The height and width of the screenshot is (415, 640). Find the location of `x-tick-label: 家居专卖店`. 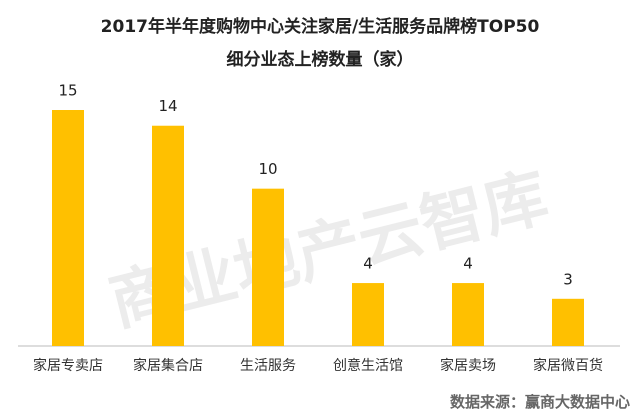

x-tick-label: 家居专卖店 is located at coordinates (68, 365).